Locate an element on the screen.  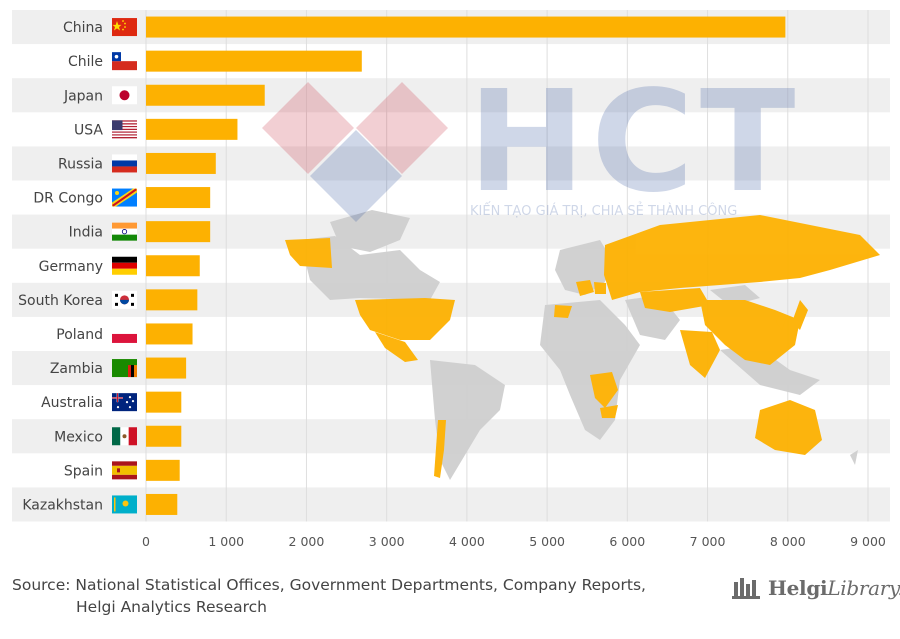
x-tick-label: 5 000 is located at coordinates (547, 541).